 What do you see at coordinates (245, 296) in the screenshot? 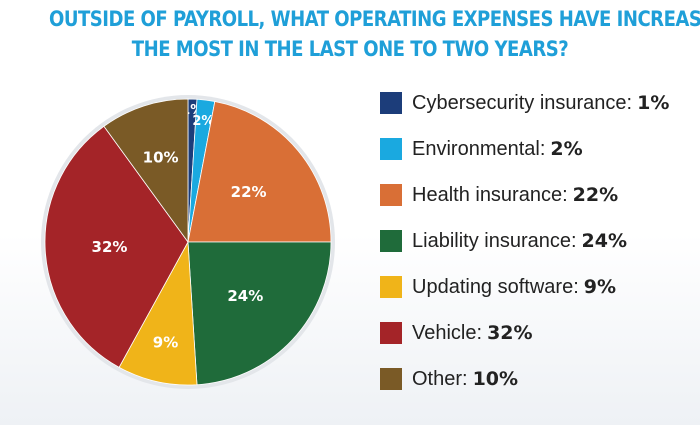
I see `pie-slice-value-label: 24%` at bounding box center [245, 296].